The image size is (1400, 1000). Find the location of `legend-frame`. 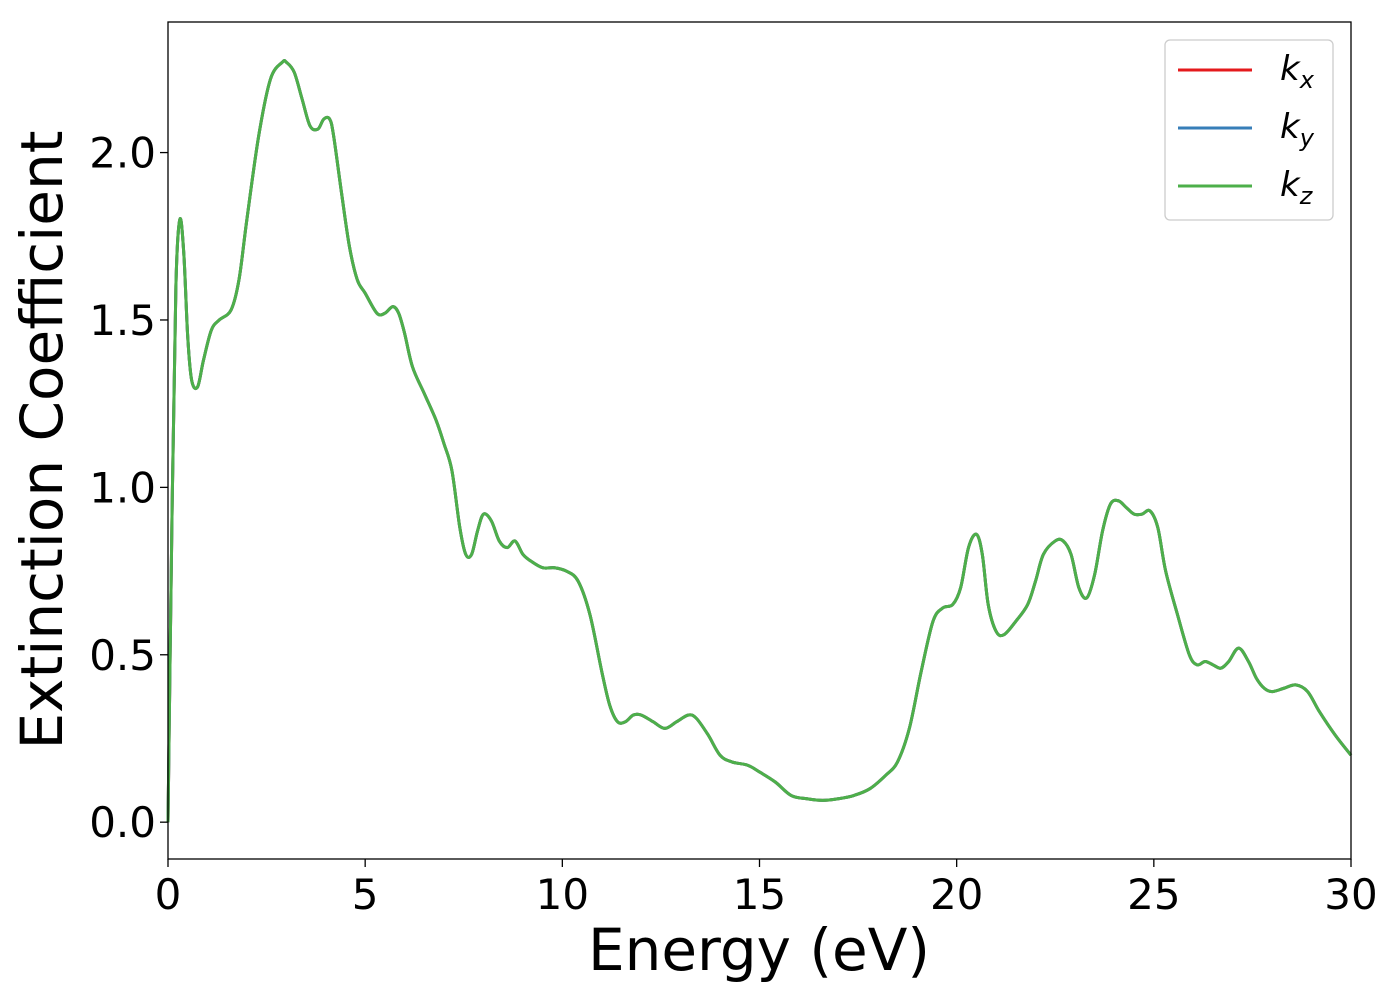

legend-frame is located at coordinates (1249, 130).